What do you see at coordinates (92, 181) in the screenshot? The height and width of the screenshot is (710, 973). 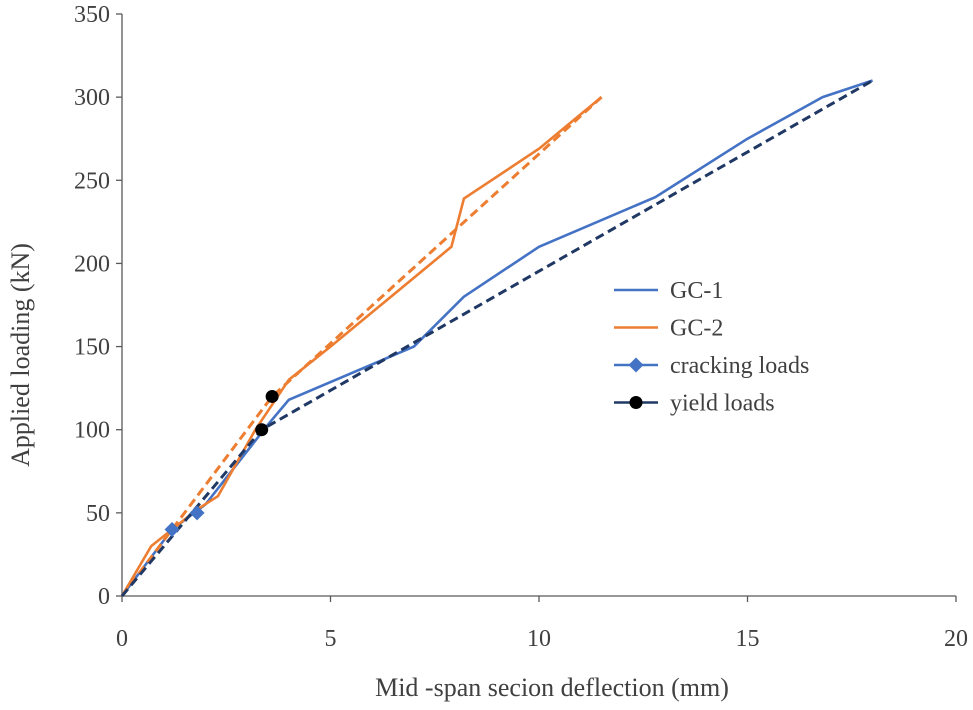 I see `y-tick-label: 250` at bounding box center [92, 181].